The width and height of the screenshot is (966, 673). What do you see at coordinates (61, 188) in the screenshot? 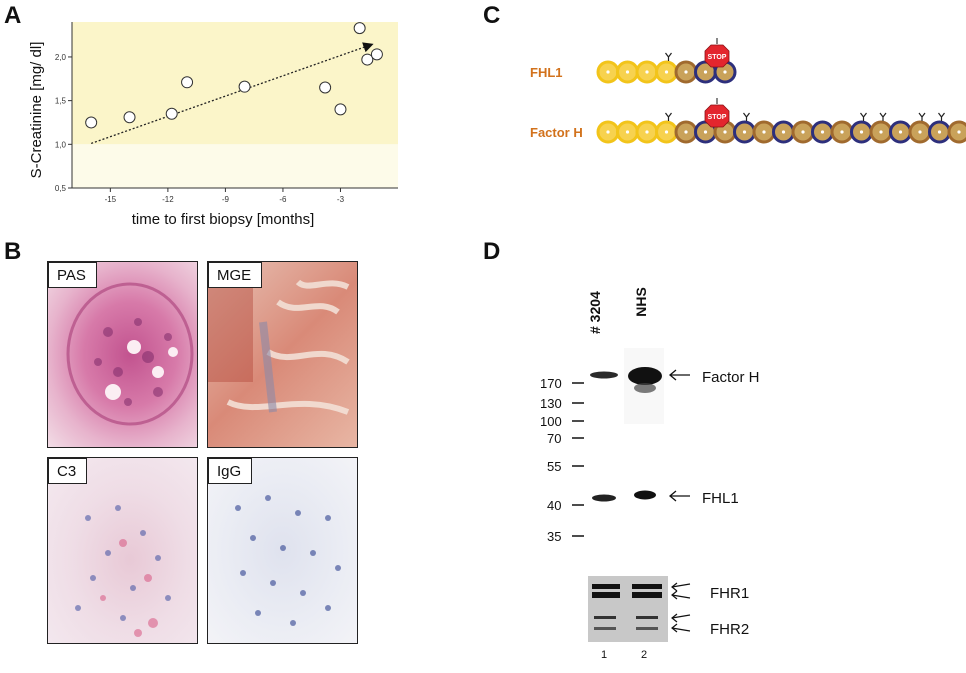
I see `y-tick-label: 0,5` at bounding box center [61, 188].